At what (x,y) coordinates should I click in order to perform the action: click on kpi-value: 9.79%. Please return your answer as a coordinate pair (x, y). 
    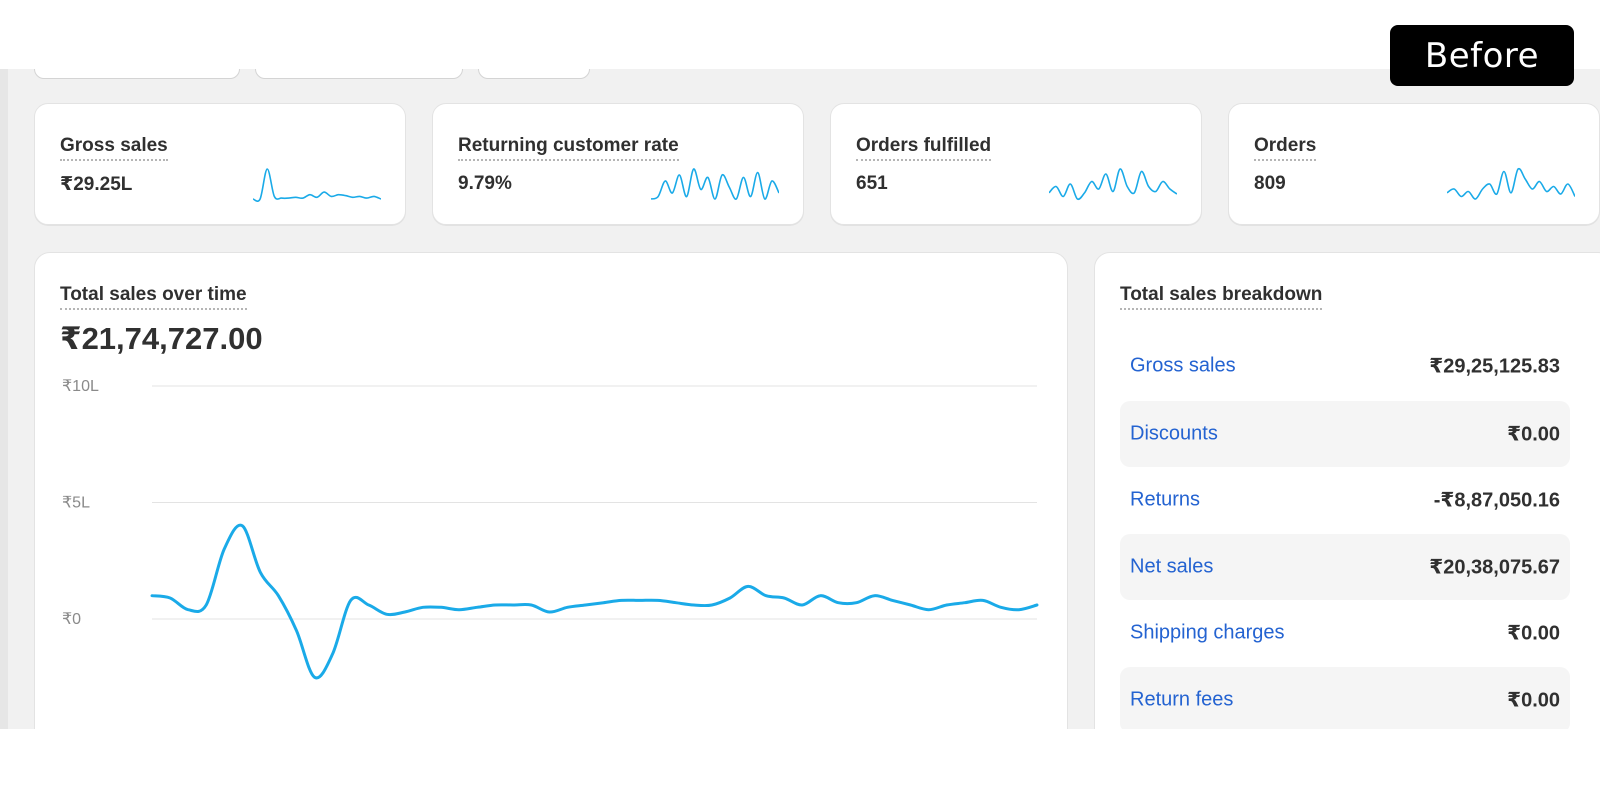
    Looking at the image, I should click on (485, 183).